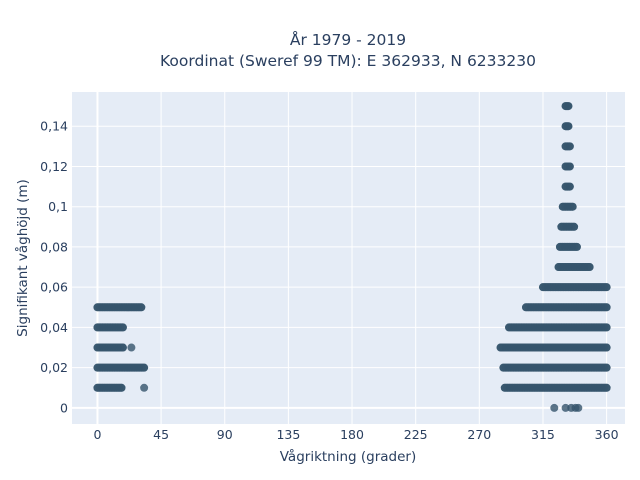  What do you see at coordinates (161, 434) in the screenshot?
I see `x-tick-label: 45` at bounding box center [161, 434].